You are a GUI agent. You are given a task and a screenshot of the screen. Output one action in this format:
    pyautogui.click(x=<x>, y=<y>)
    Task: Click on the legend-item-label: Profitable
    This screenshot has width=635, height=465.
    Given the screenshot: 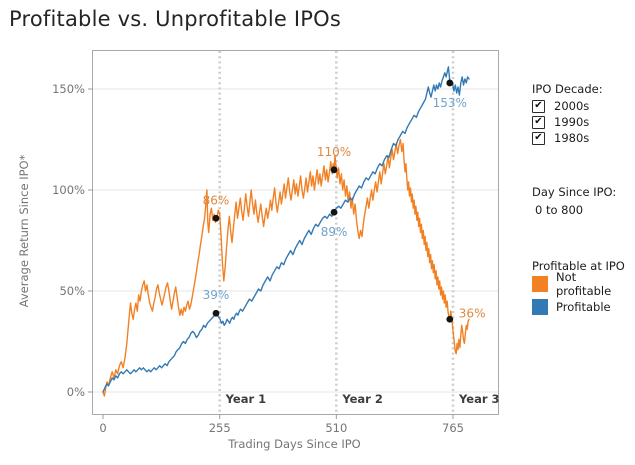 What is the action you would take?
    pyautogui.click(x=583, y=306)
    